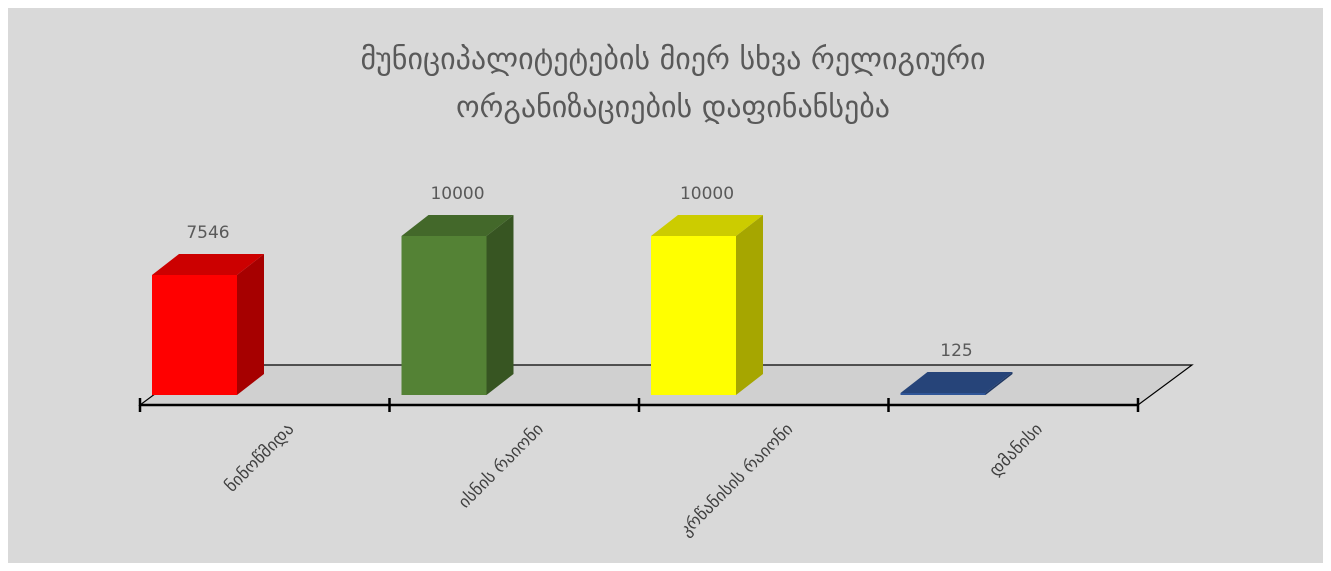 The height and width of the screenshot is (571, 1331). I want to click on value-label: 125, so click(956, 351).